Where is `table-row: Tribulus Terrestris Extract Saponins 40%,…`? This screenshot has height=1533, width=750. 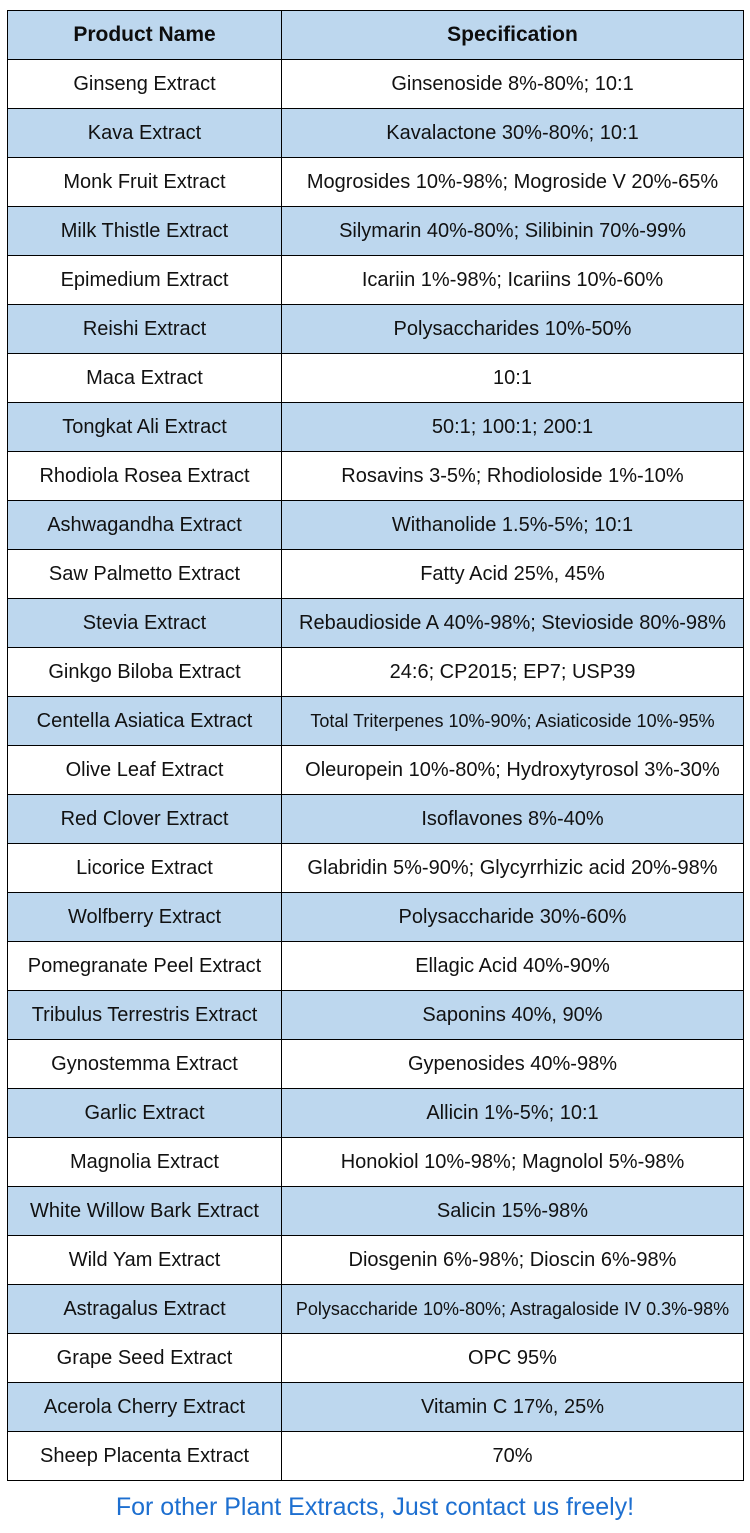
table-row: Tribulus Terrestris Extract Saponins 40%,… is located at coordinates (375, 1015).